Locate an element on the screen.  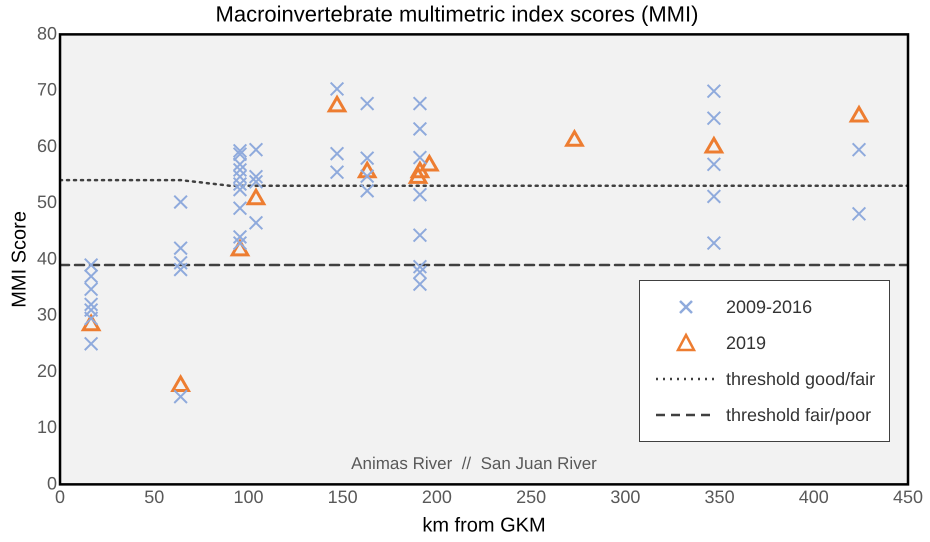
x-tick-label: 250 is located at coordinates (531, 497).